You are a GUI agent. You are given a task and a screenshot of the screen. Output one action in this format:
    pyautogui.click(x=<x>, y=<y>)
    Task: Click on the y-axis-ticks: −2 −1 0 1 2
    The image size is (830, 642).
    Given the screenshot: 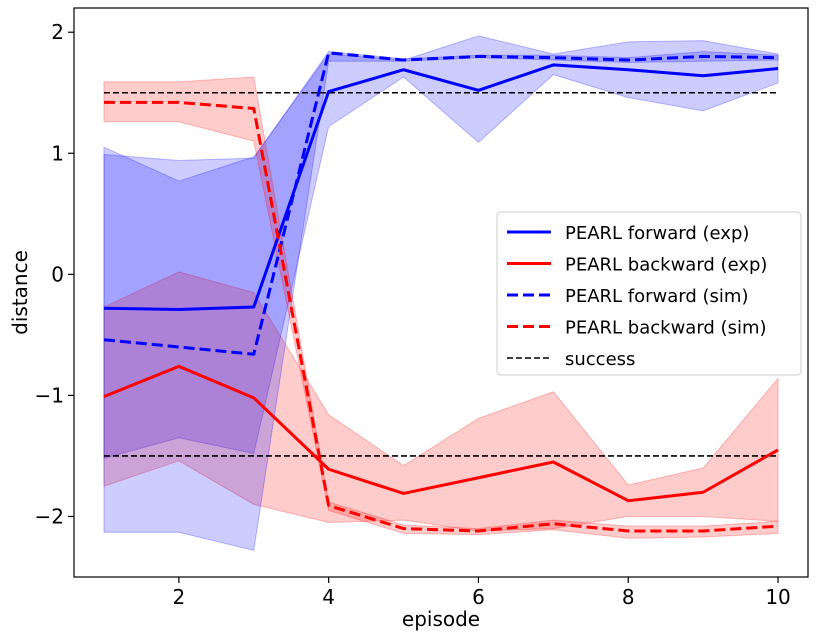 What is the action you would take?
    pyautogui.click(x=54, y=274)
    